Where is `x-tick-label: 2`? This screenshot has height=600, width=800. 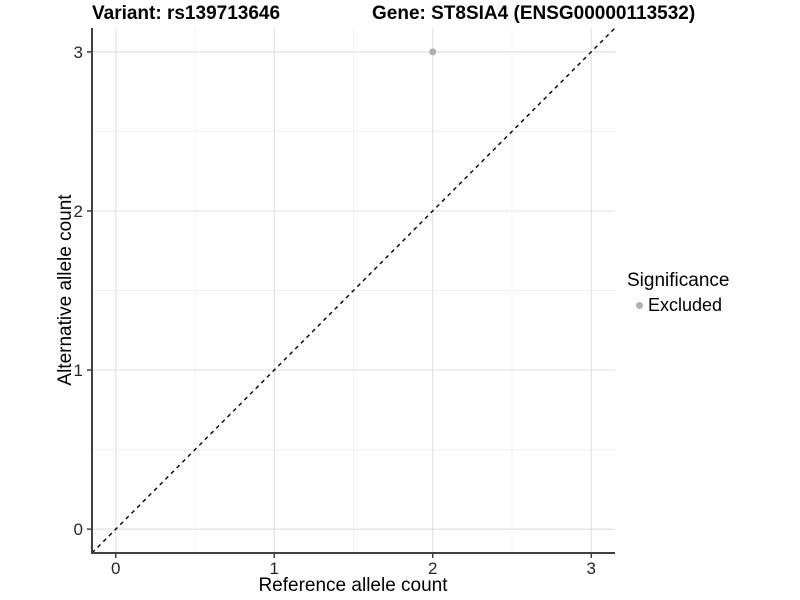 x-tick-label: 2 is located at coordinates (432, 568).